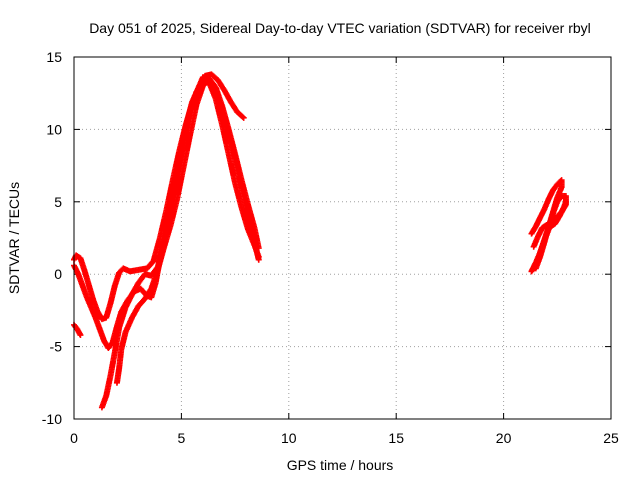 The width and height of the screenshot is (640, 480). What do you see at coordinates (74, 438) in the screenshot?
I see `x-tick-label: 0` at bounding box center [74, 438].